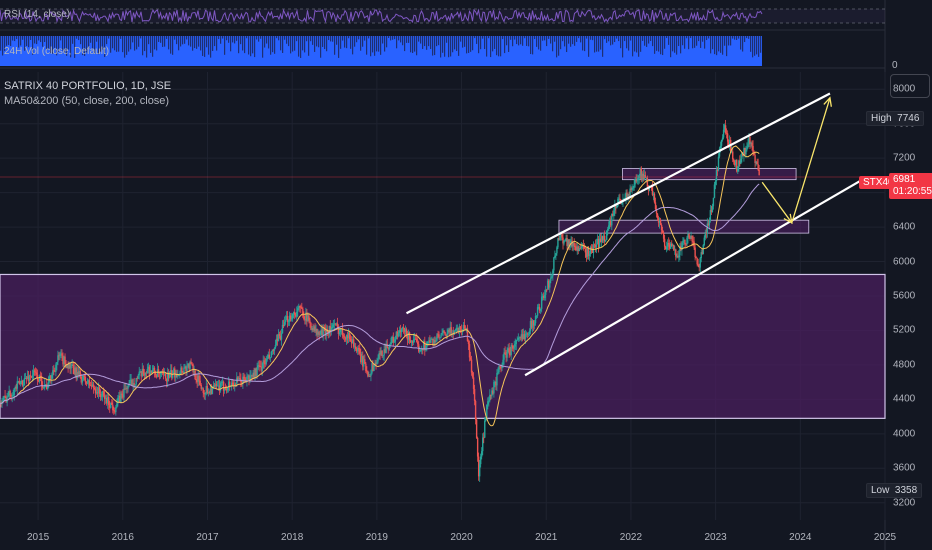 This screenshot has height=550, width=932. Describe the element at coordinates (910, 86) in the screenshot. I see `chart-toolbox-button` at that location.